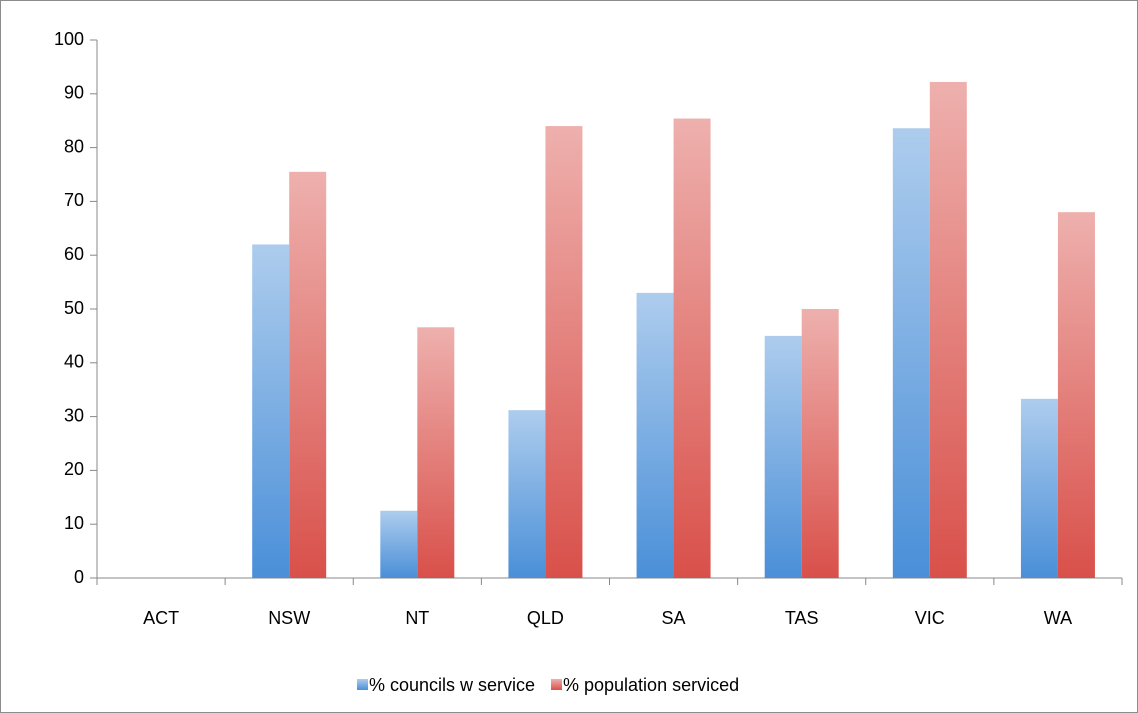 The height and width of the screenshot is (713, 1138). What do you see at coordinates (452, 685) in the screenshot?
I see `legend-label: % councils w service` at bounding box center [452, 685].